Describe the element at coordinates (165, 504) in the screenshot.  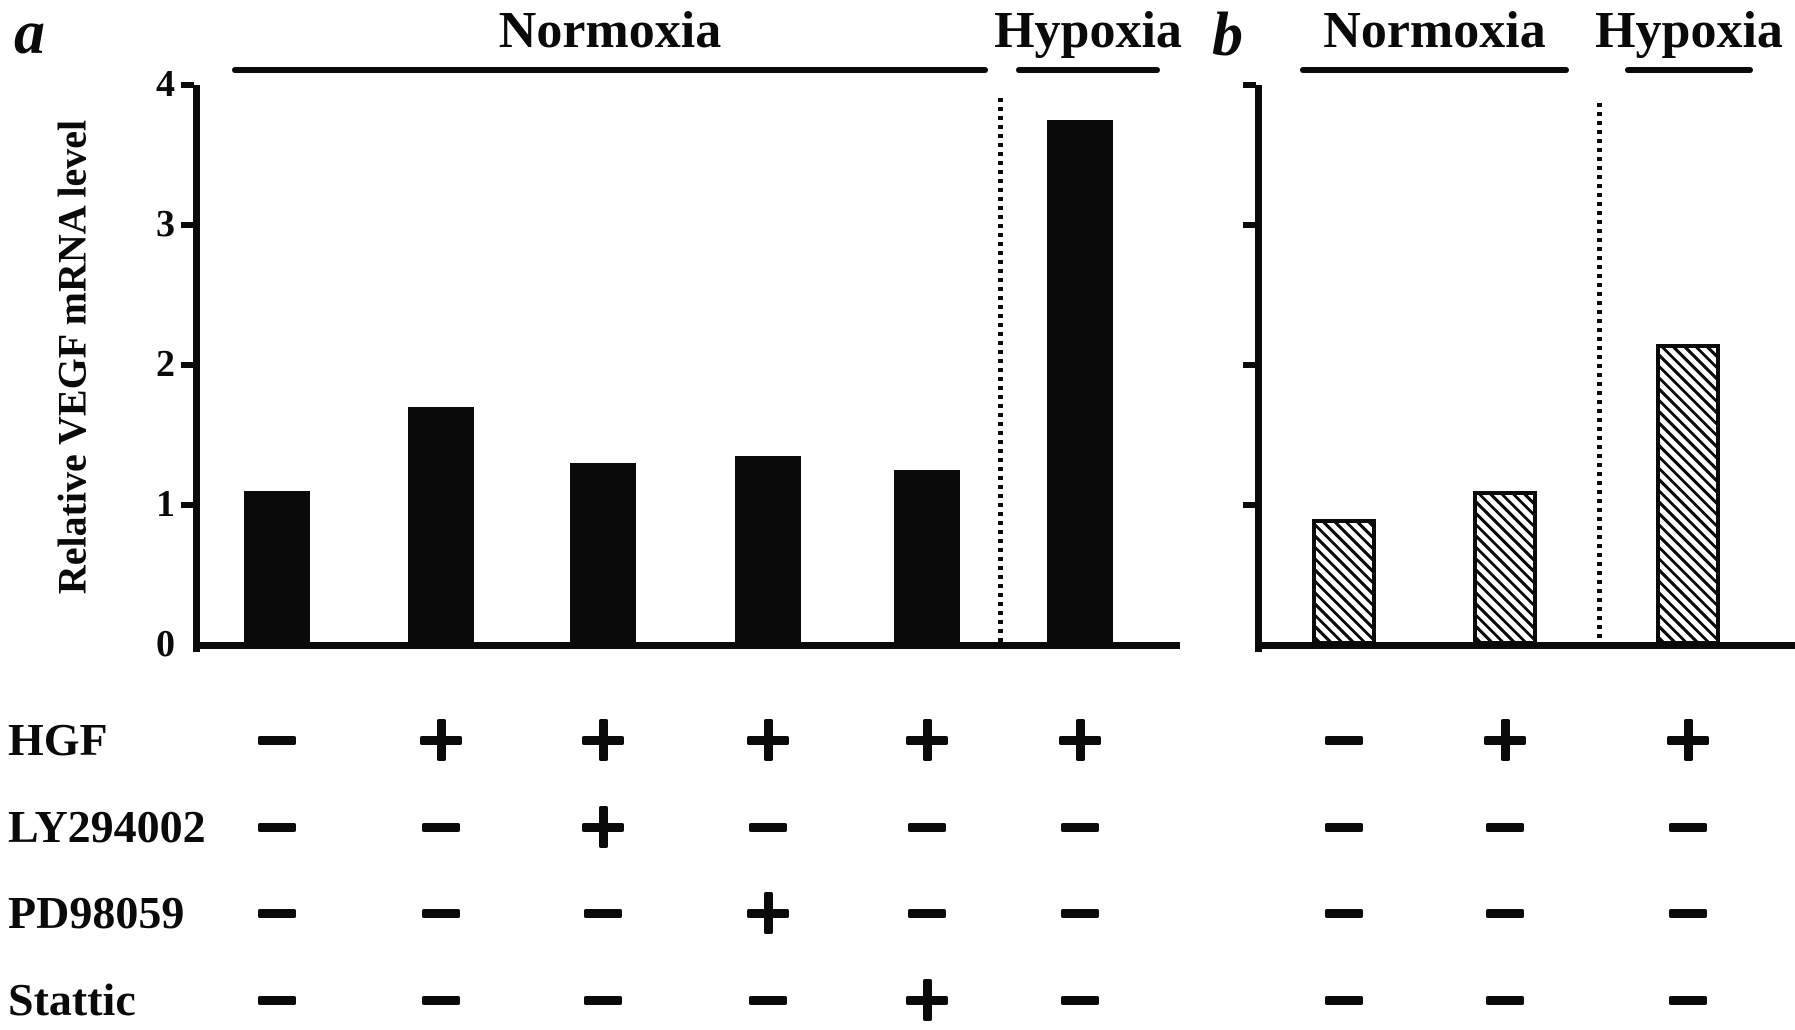
I see `panel-a-tick-label-1: 1` at that location.